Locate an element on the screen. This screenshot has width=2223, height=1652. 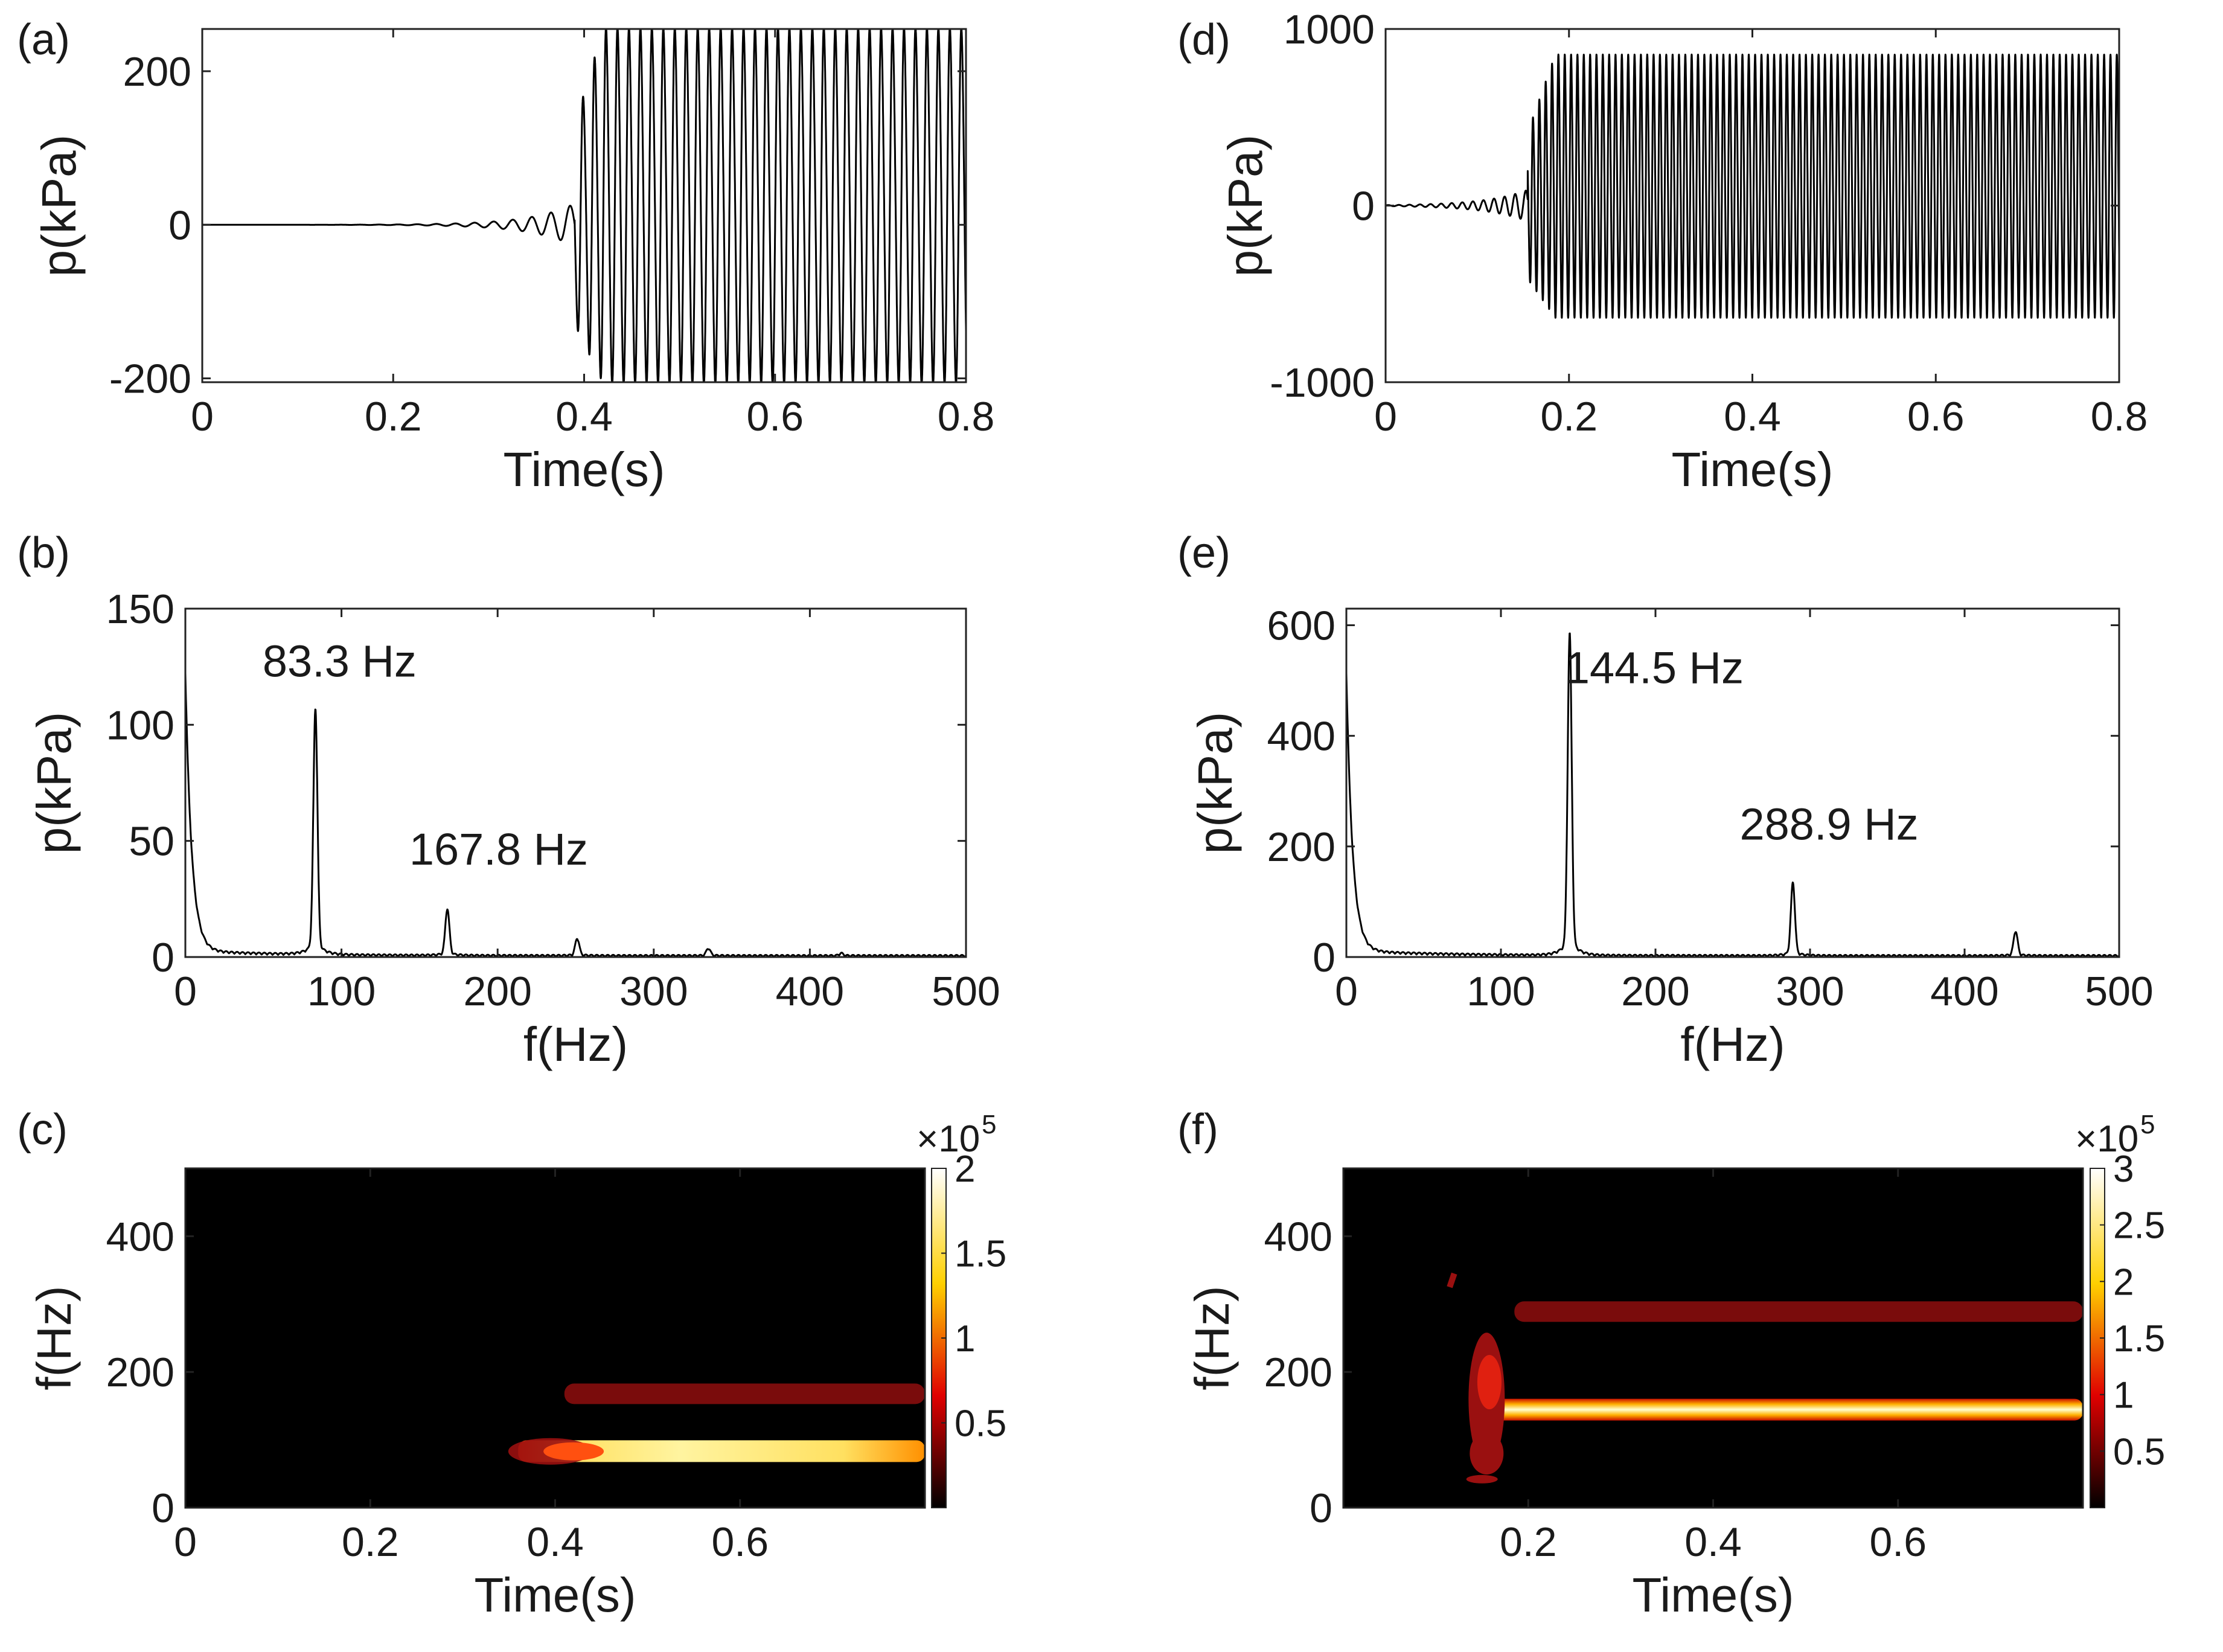
x-axis-label-d: Time(s) is located at coordinates (1752, 469).